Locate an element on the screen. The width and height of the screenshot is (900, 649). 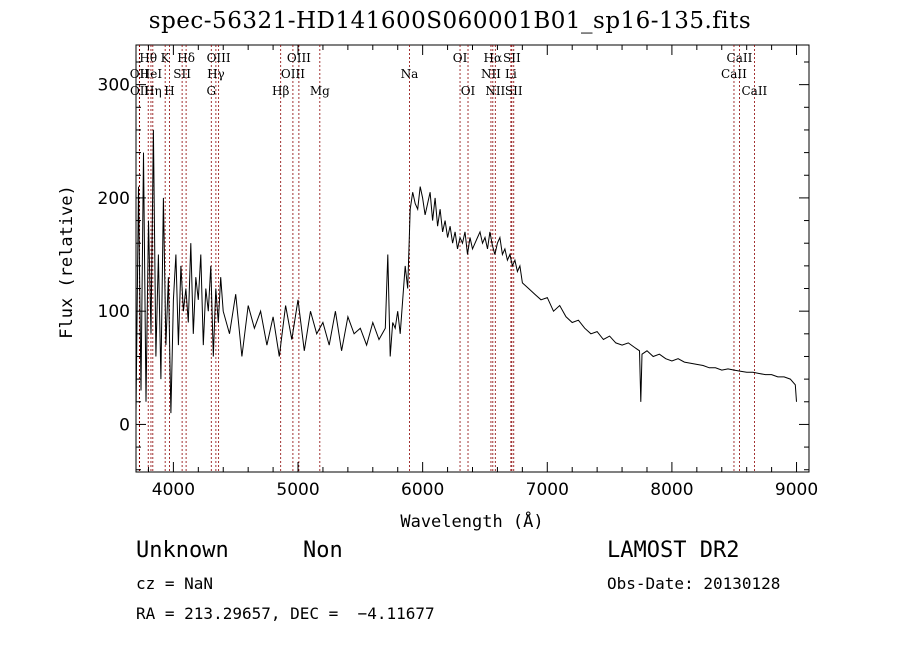
line-marker-label: Hδ is located at coordinates (186, 58).